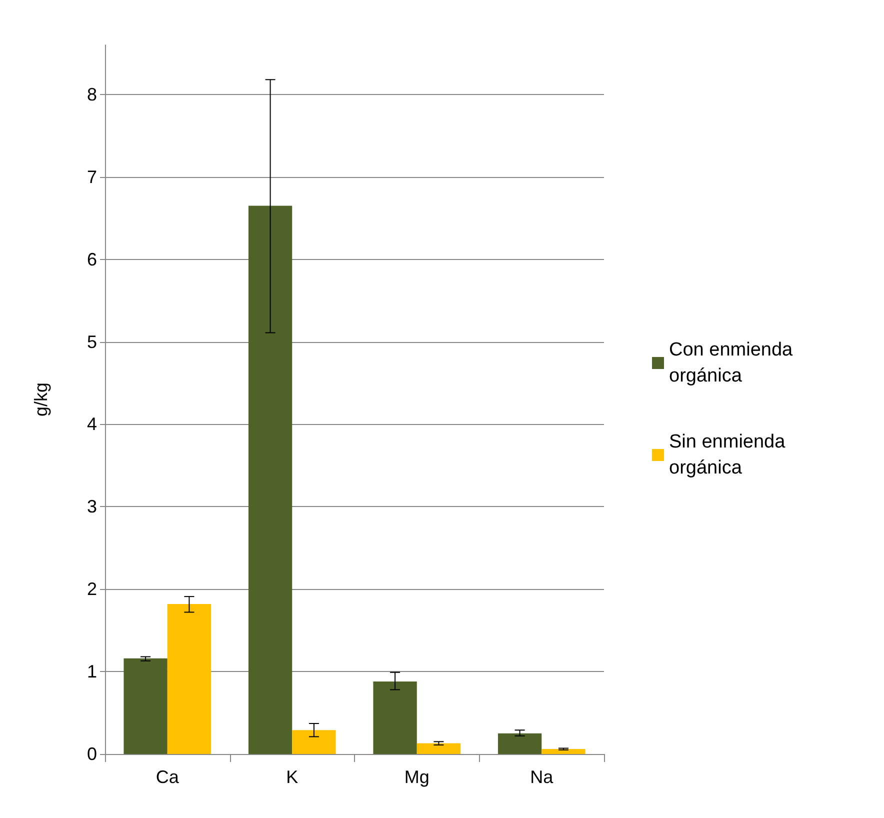  Describe the element at coordinates (91, 506) in the screenshot. I see `y-tick-label: 3` at that location.